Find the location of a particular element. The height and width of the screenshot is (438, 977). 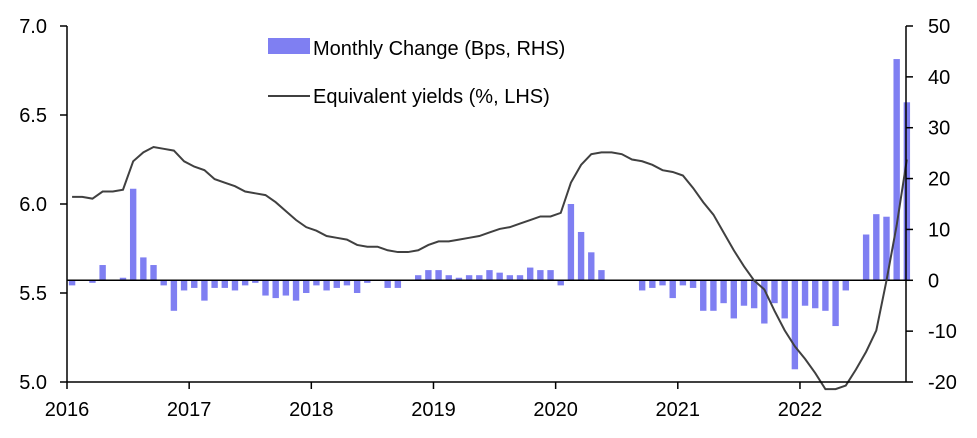

legend-bar-swatch is located at coordinates (289, 46).